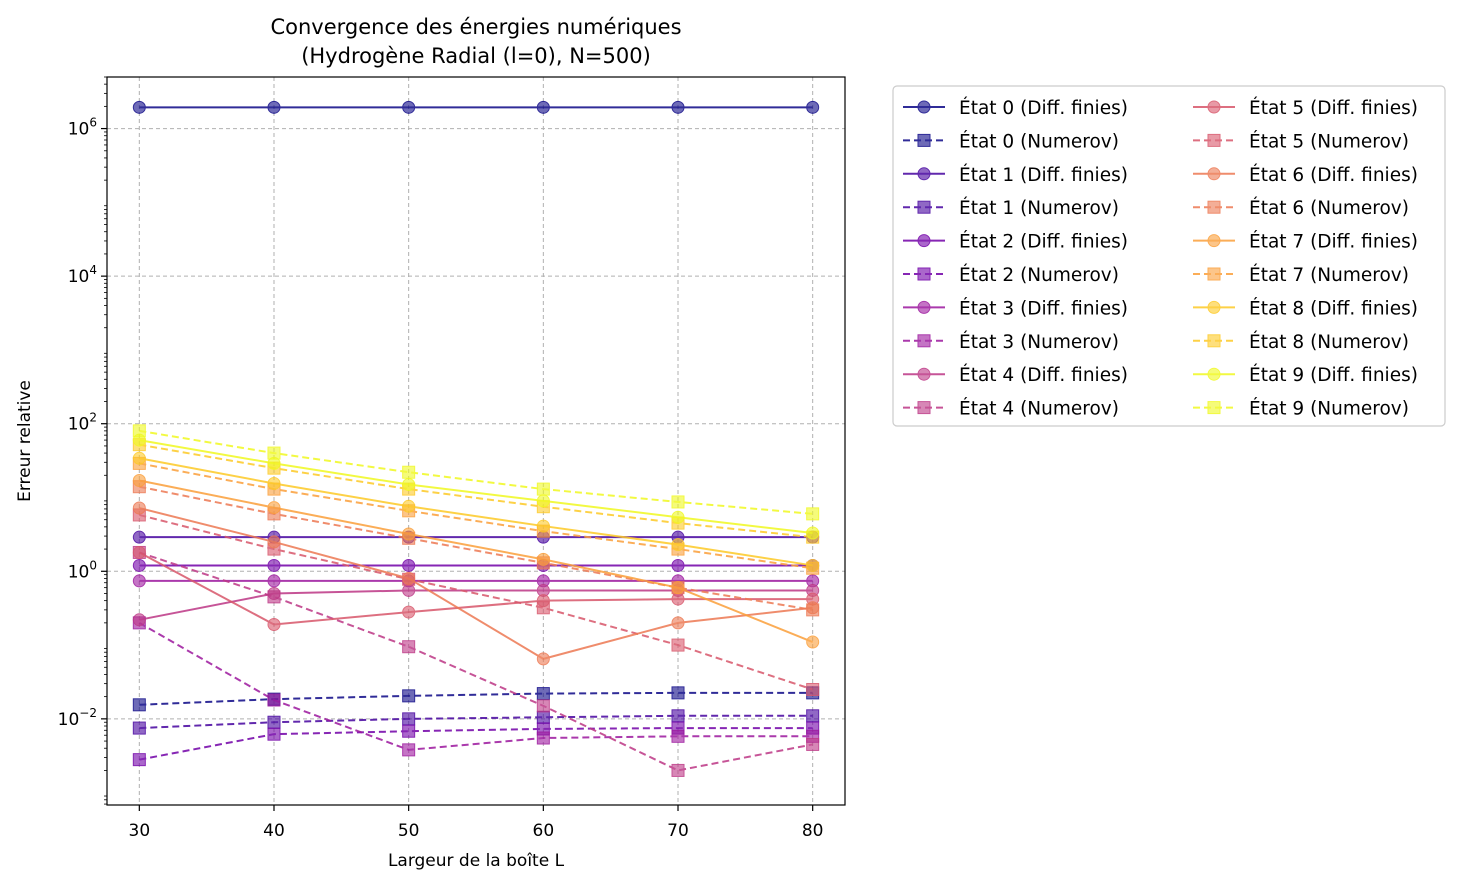 The width and height of the screenshot is (1460, 885). What do you see at coordinates (140, 831) in the screenshot?
I see `x-tick-label: 30` at bounding box center [140, 831].